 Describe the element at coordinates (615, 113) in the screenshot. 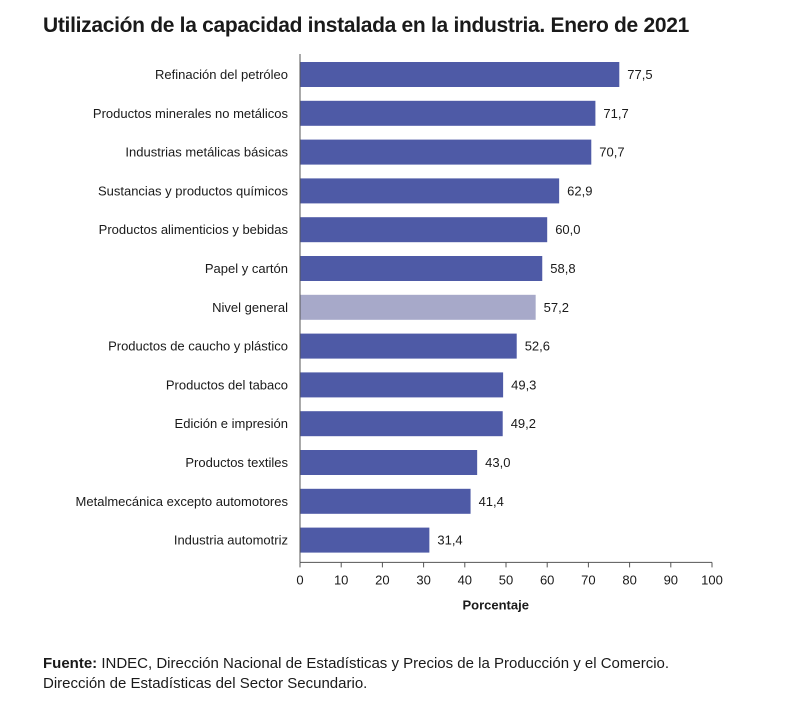

I see `value-label: 71,7` at that location.